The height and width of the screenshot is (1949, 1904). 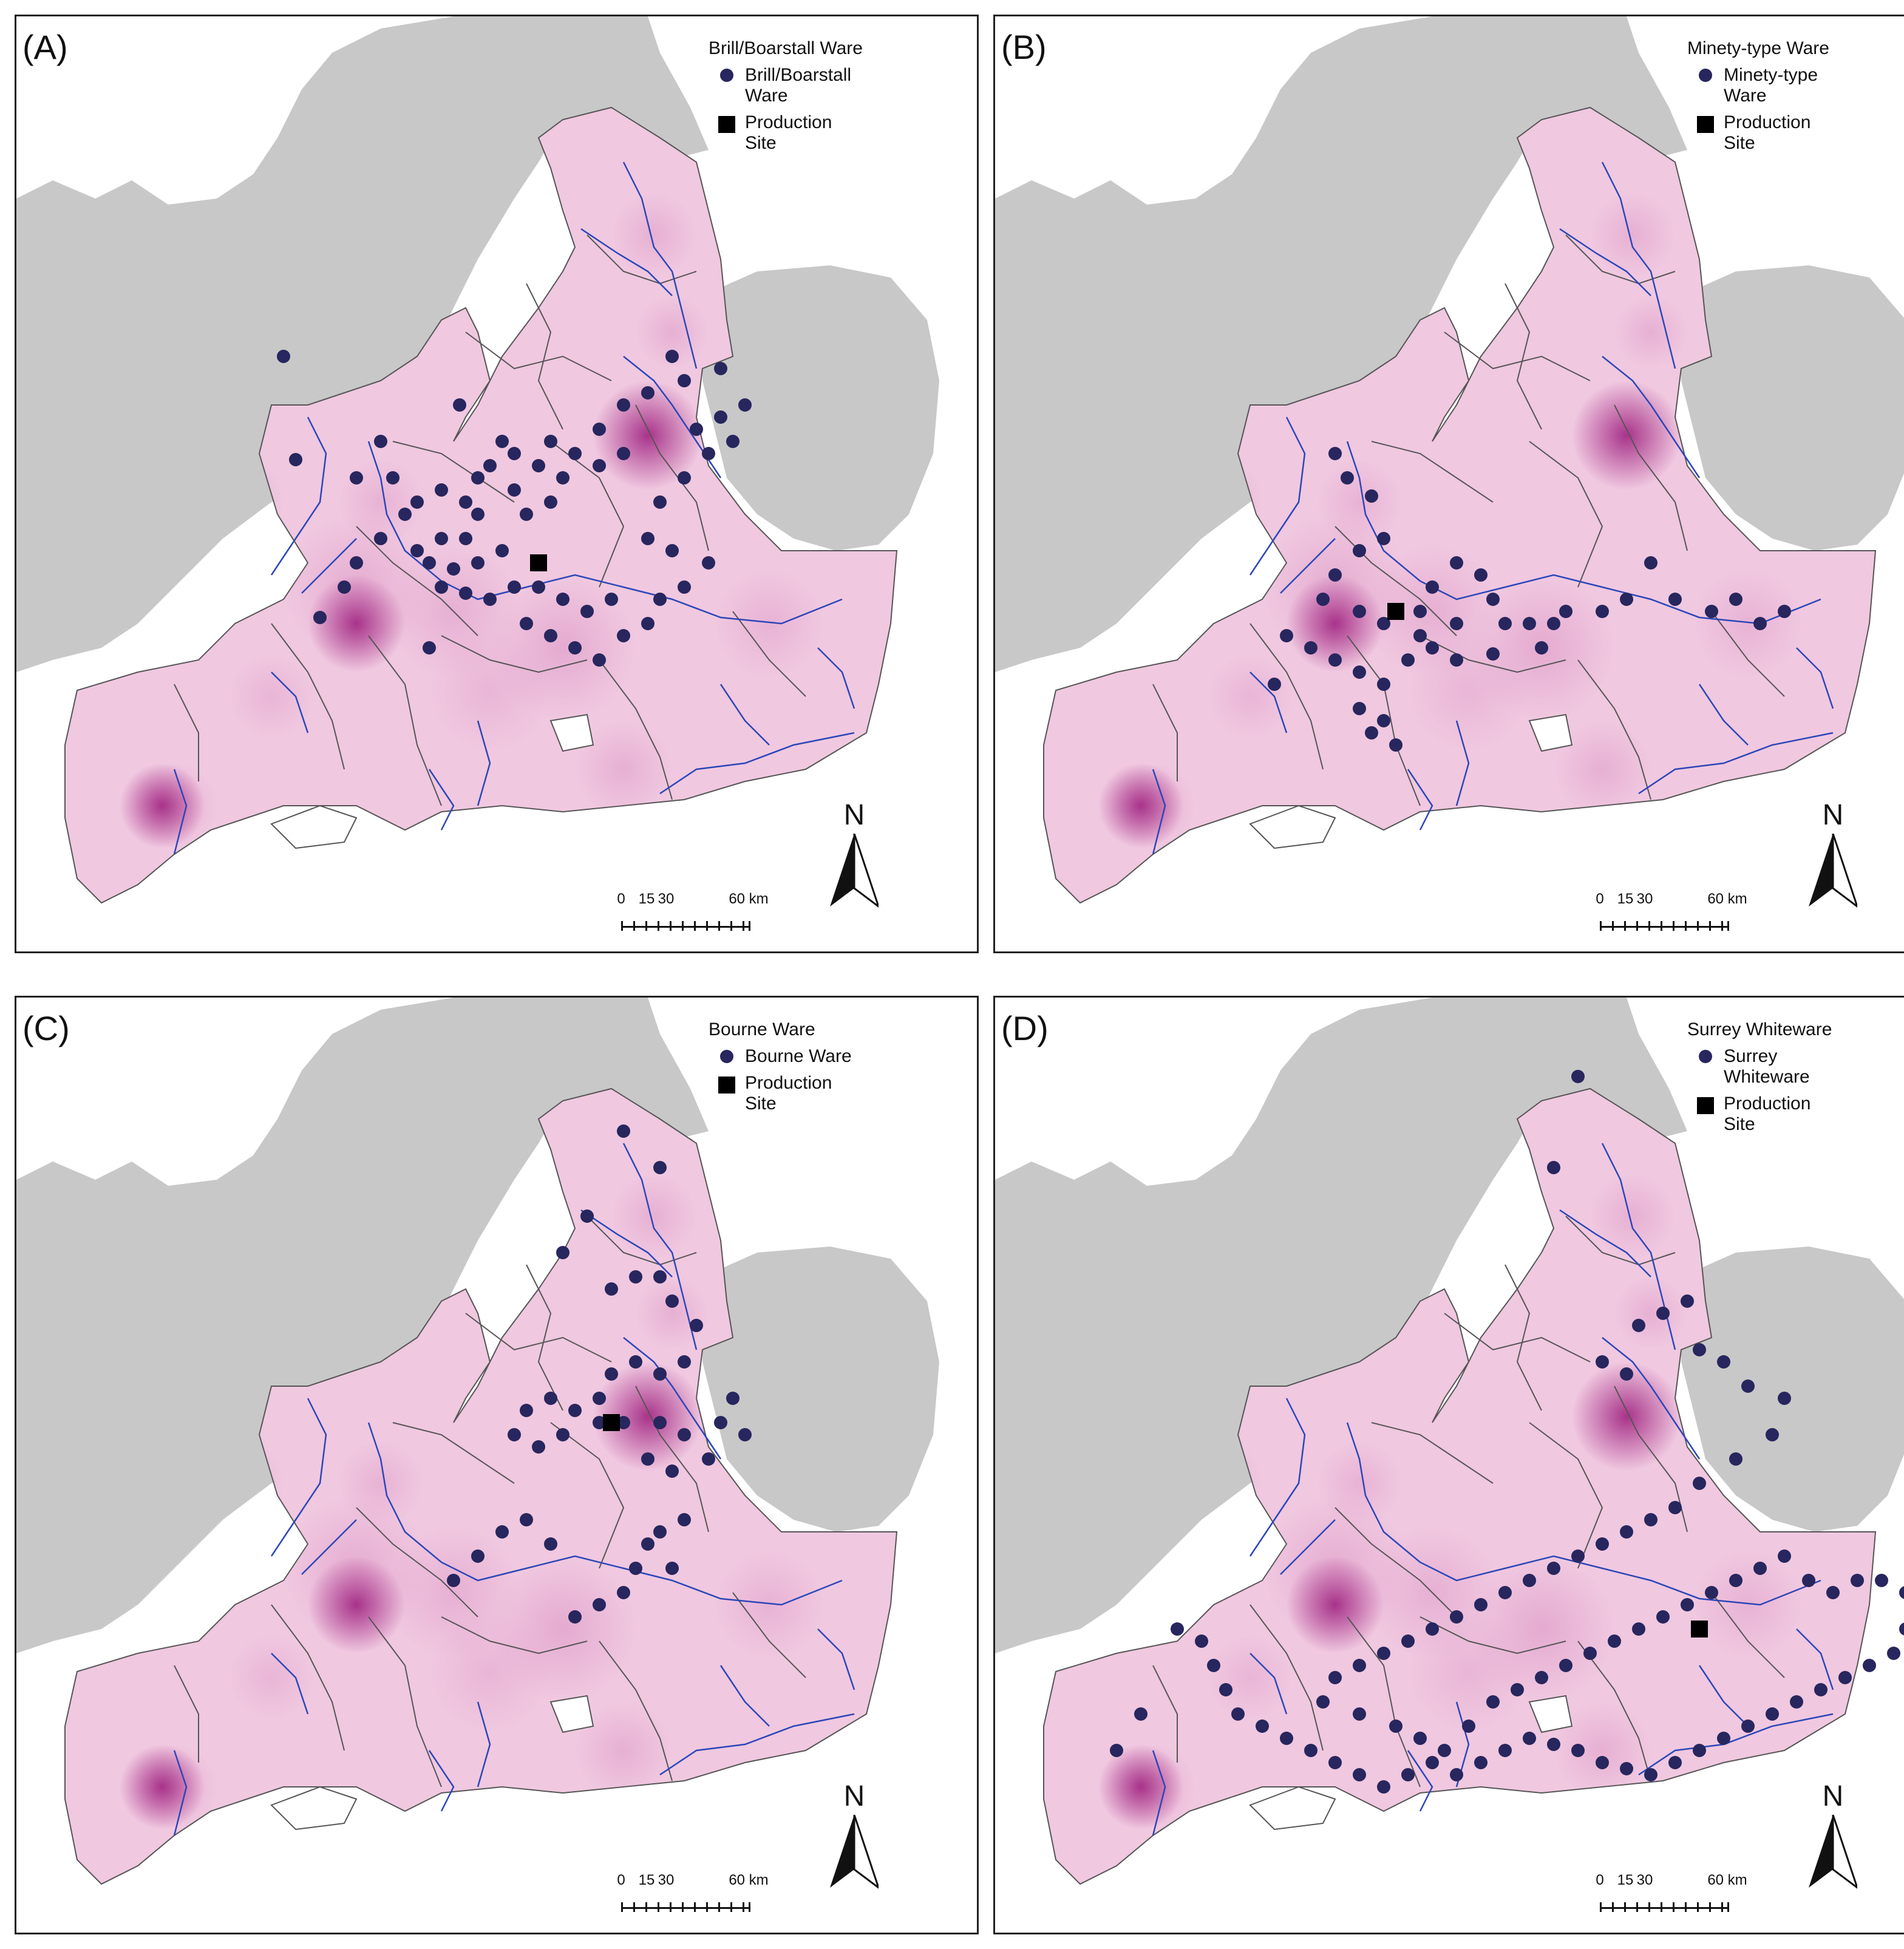 What do you see at coordinates (820, 1389) in the screenshot?
I see `surrounding-land` at bounding box center [820, 1389].